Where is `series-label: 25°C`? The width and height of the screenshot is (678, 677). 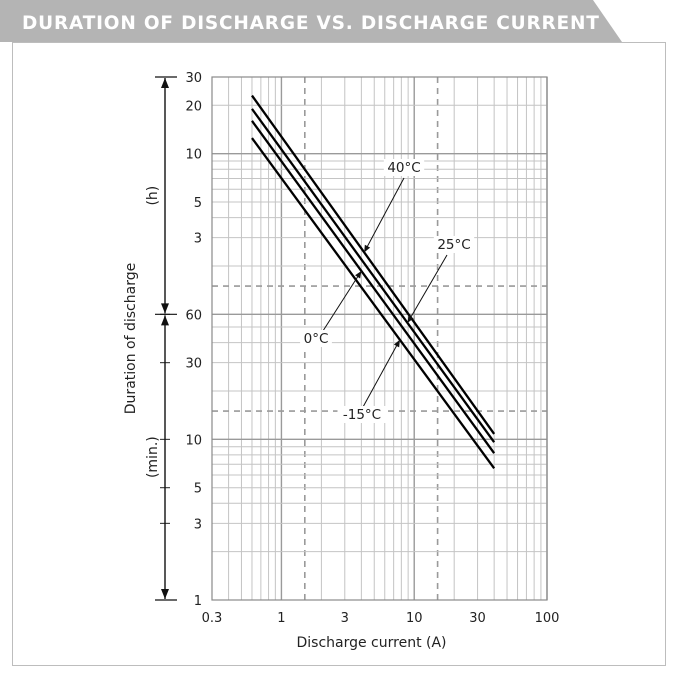 series-label: 25°C is located at coordinates (453, 245).